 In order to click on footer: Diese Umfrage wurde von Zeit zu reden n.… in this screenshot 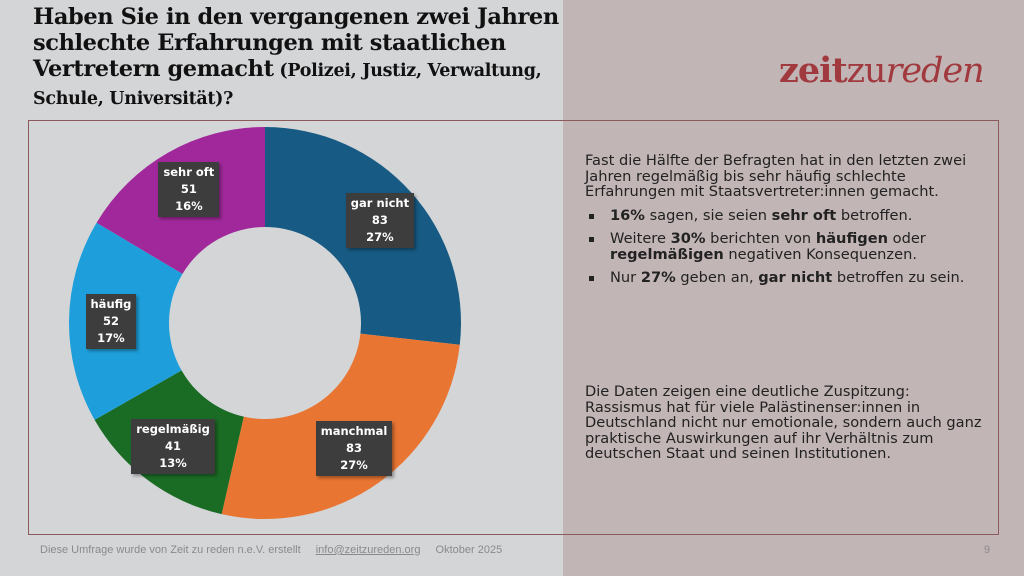, I will do `click(277, 550)`.